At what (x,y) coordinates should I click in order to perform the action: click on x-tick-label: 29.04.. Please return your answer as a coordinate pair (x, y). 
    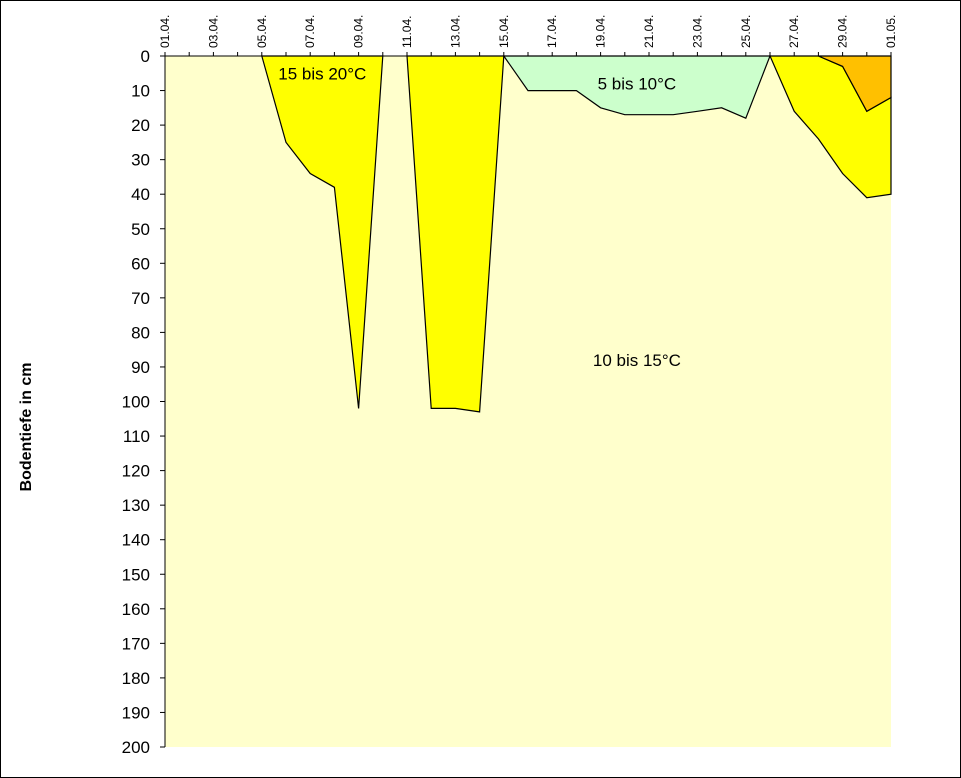
    Looking at the image, I should click on (843, 31).